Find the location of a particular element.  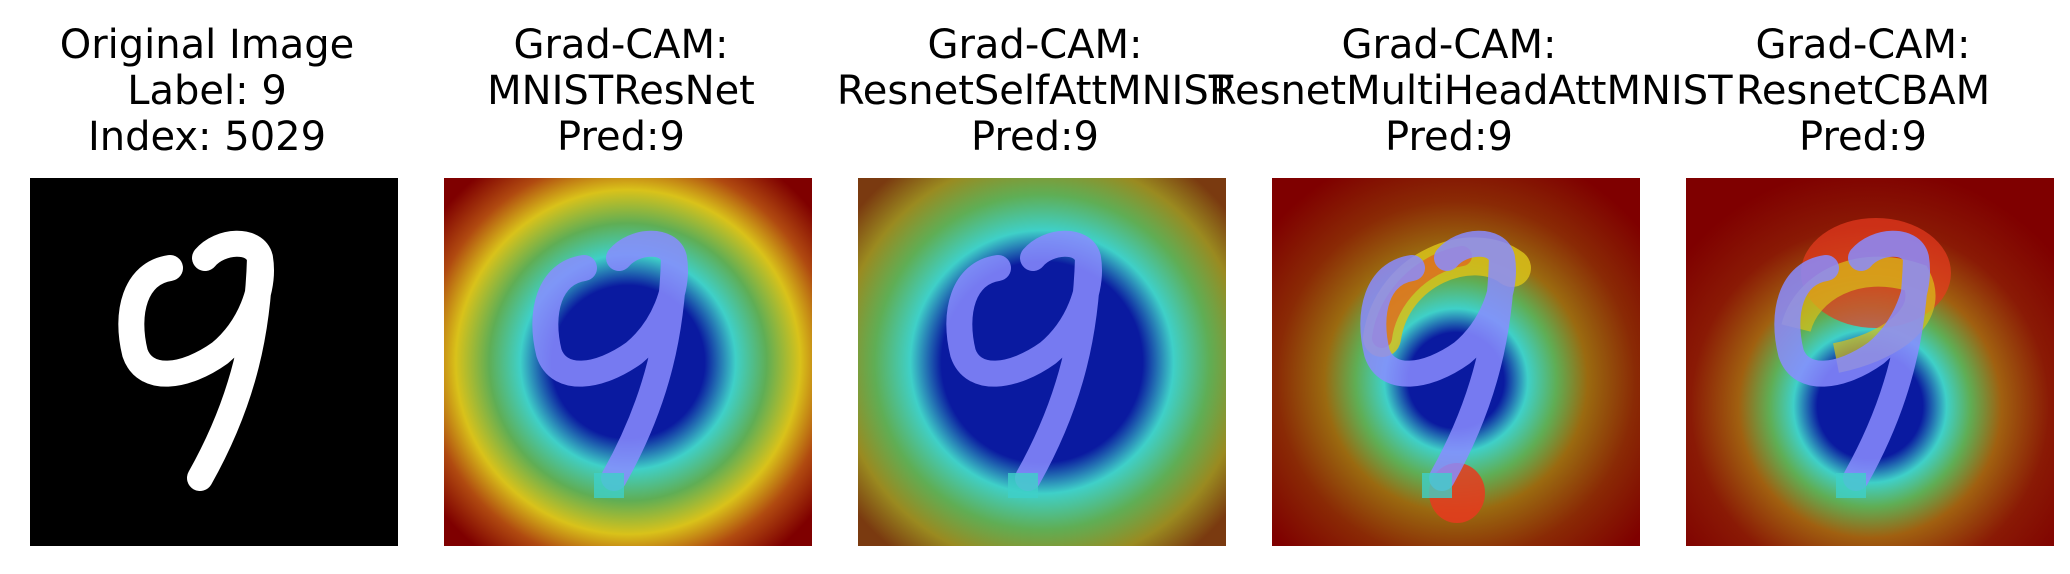

panel-title: Grad-CAM: ResnetCBAM Pred:9 is located at coordinates (1846, 91).